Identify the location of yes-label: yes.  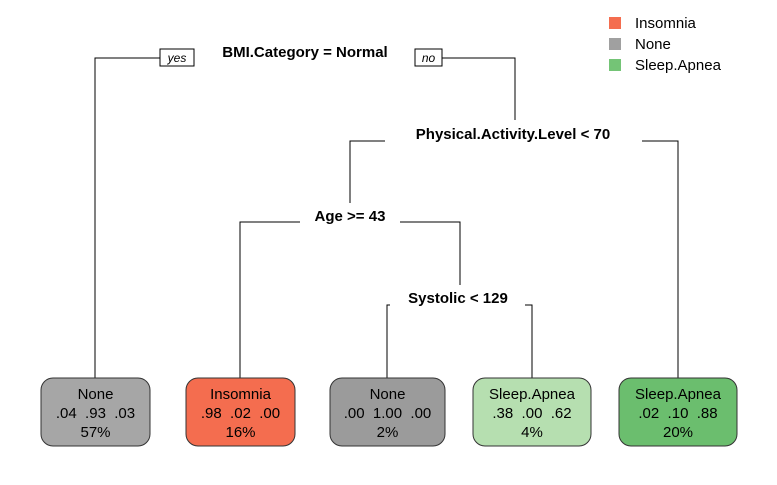
(177, 58).